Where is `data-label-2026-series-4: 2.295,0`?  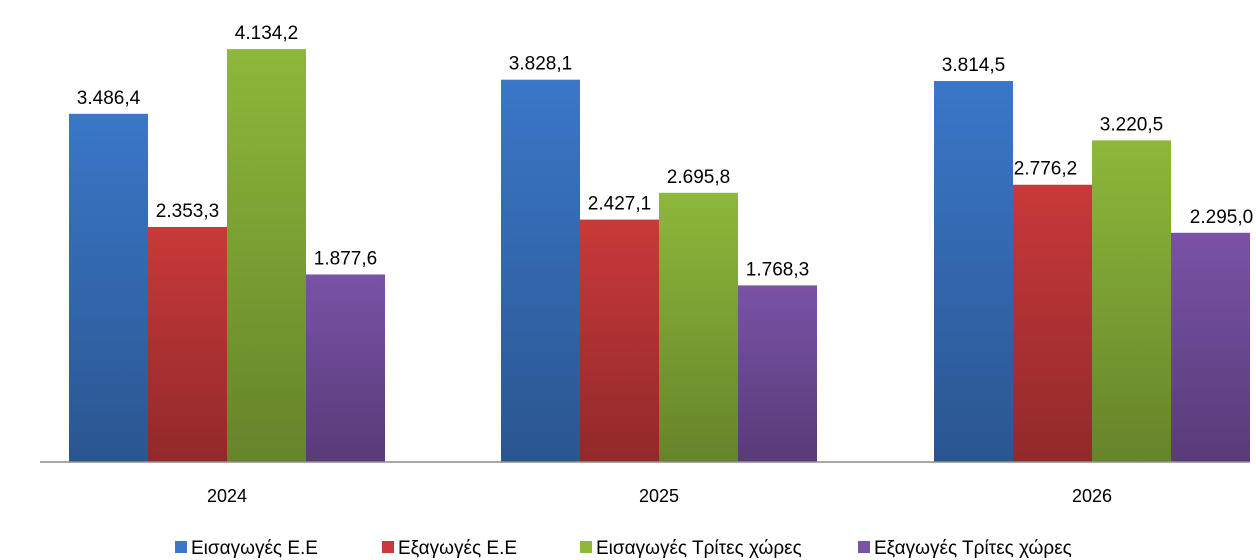
data-label-2026-series-4: 2.295,0 is located at coordinates (1221, 217).